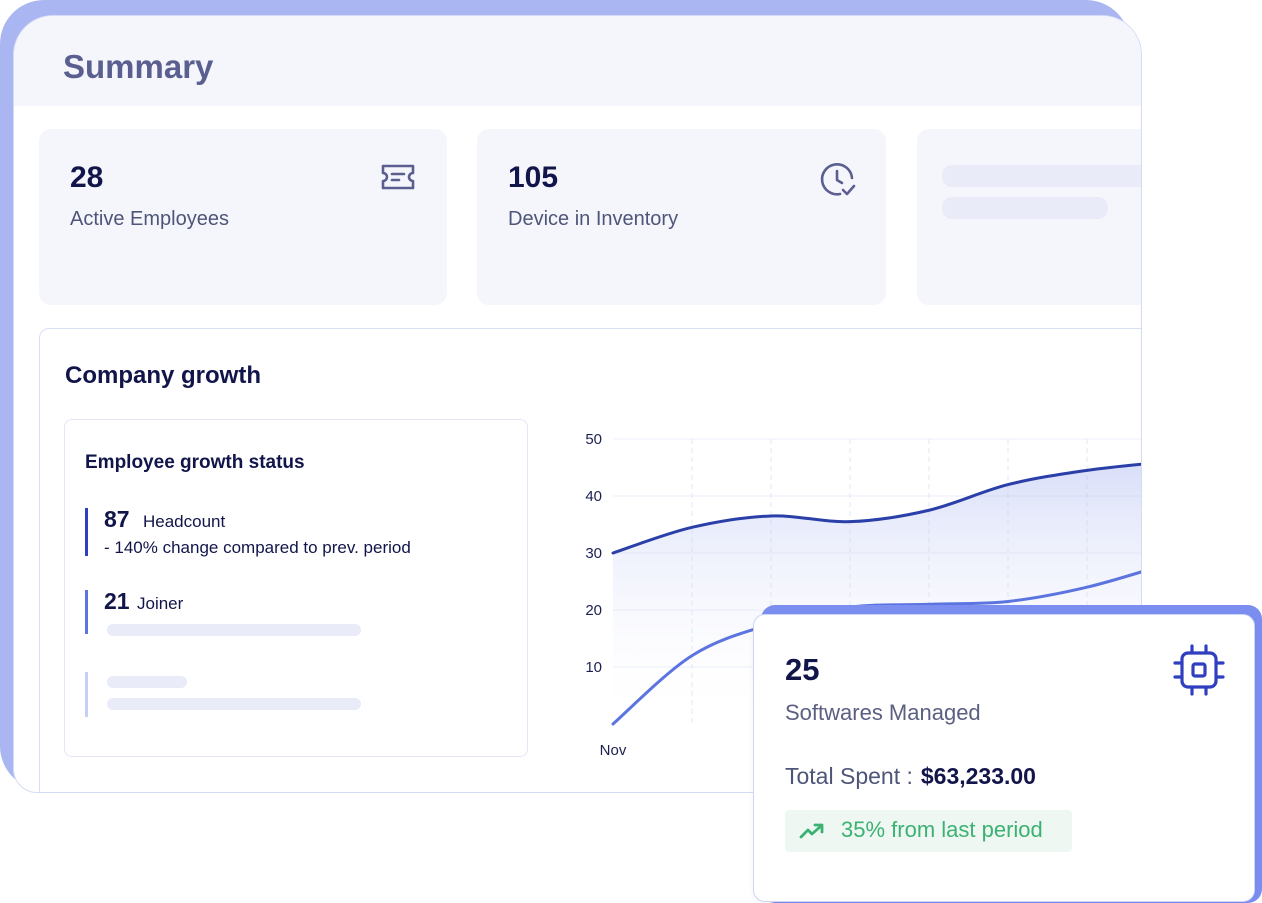  Describe the element at coordinates (117, 519) in the screenshot. I see `headcount-value: 87` at that location.